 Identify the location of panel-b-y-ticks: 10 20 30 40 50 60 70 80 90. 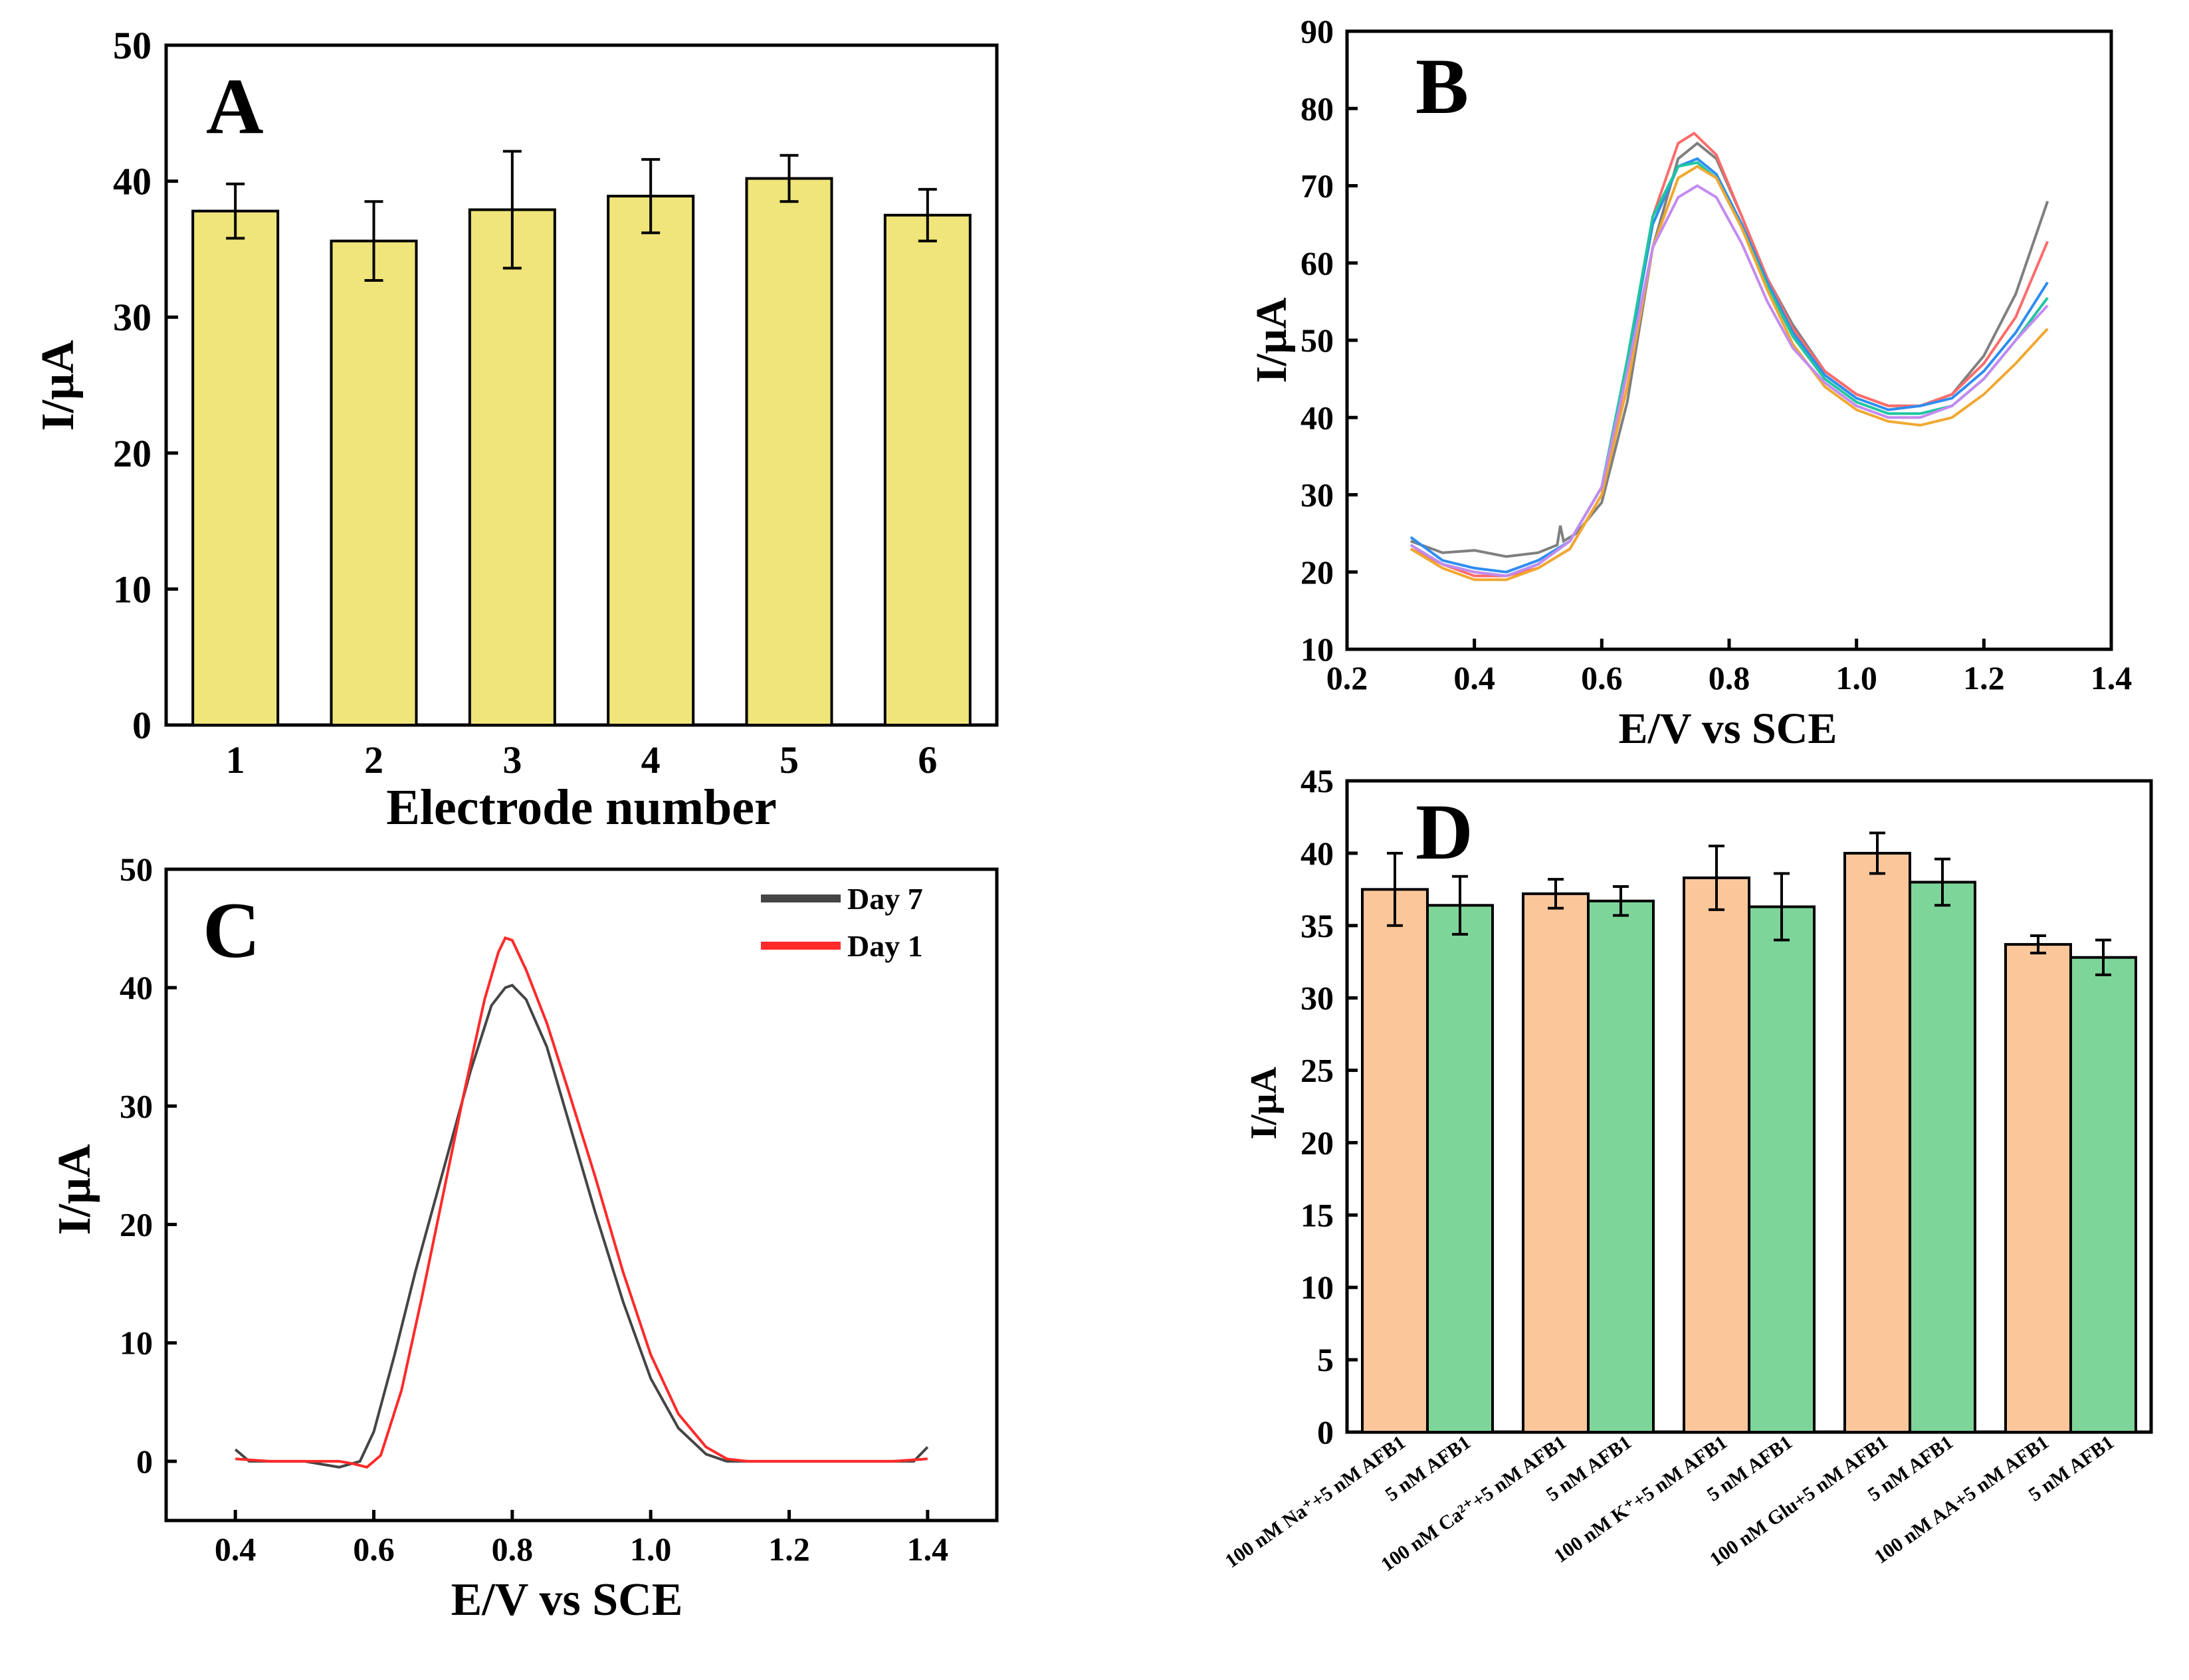
(1329, 340).